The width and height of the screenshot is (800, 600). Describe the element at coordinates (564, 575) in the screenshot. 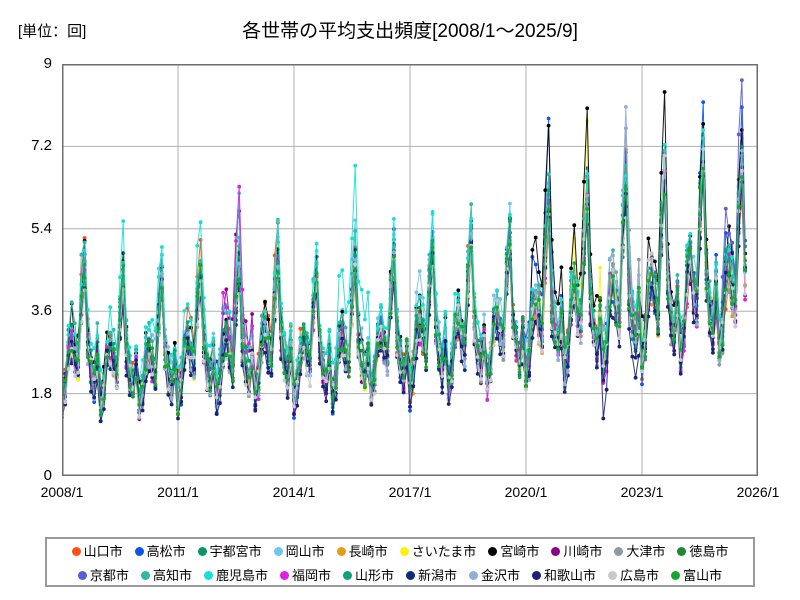

I see `legend-item: 和歌山市` at that location.